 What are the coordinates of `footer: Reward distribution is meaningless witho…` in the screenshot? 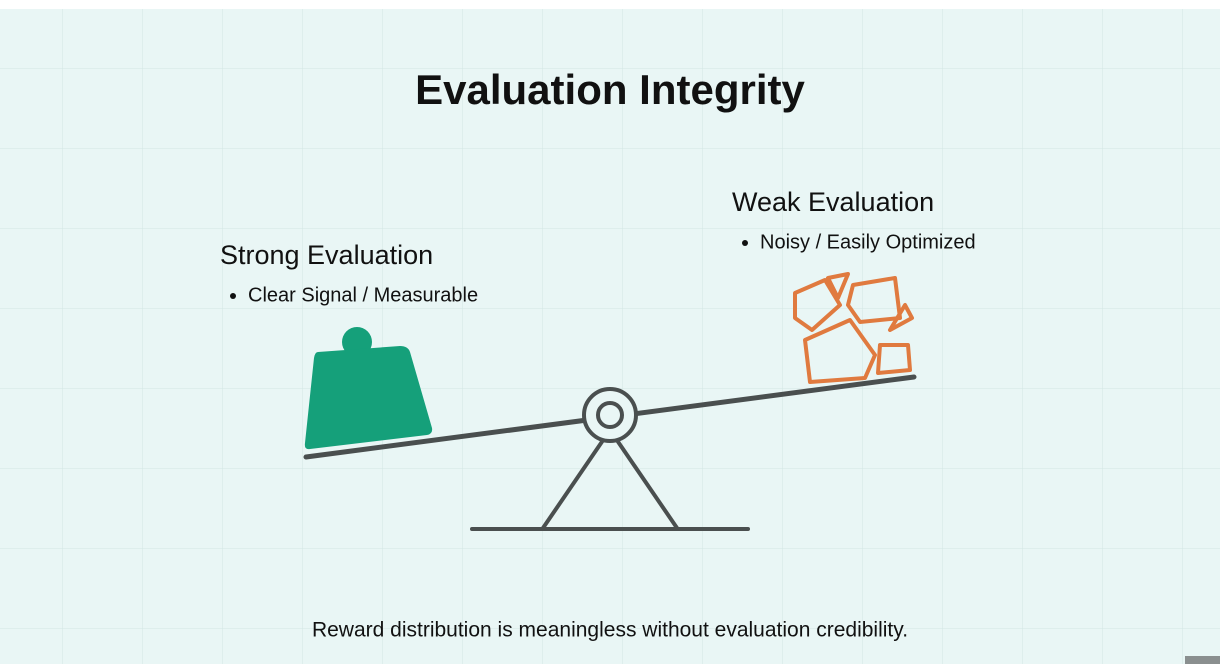 It's located at (610, 630).